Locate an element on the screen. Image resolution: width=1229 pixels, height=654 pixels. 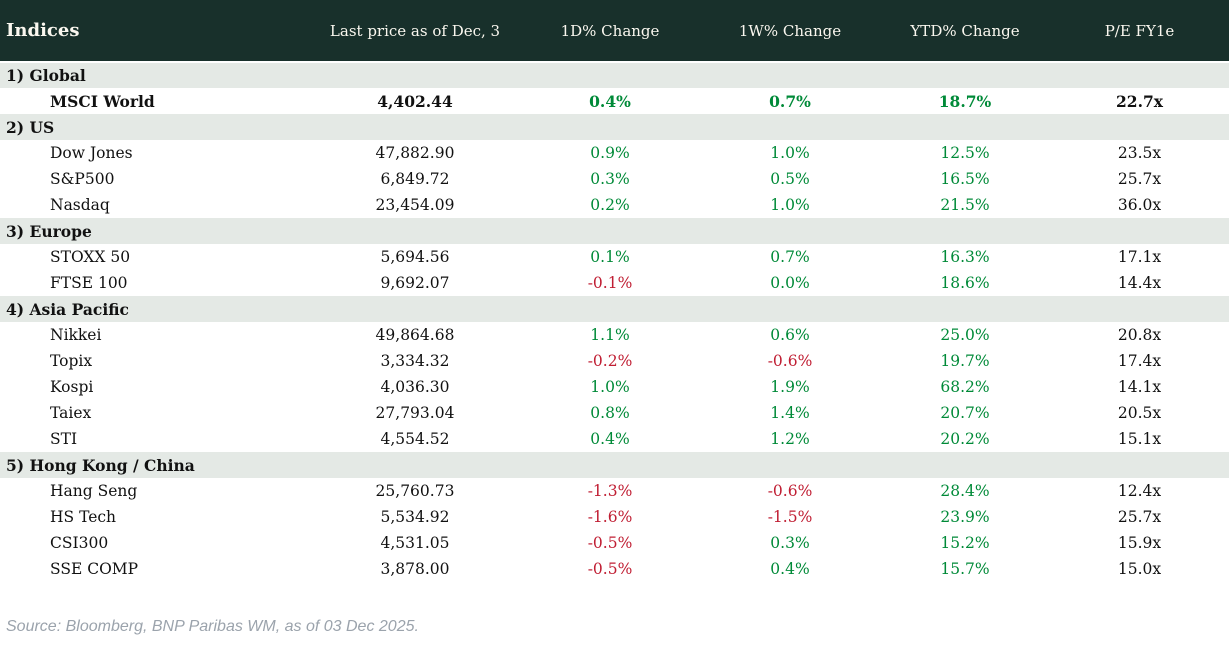
change-1d: -0.1% is located at coordinates (610, 283).